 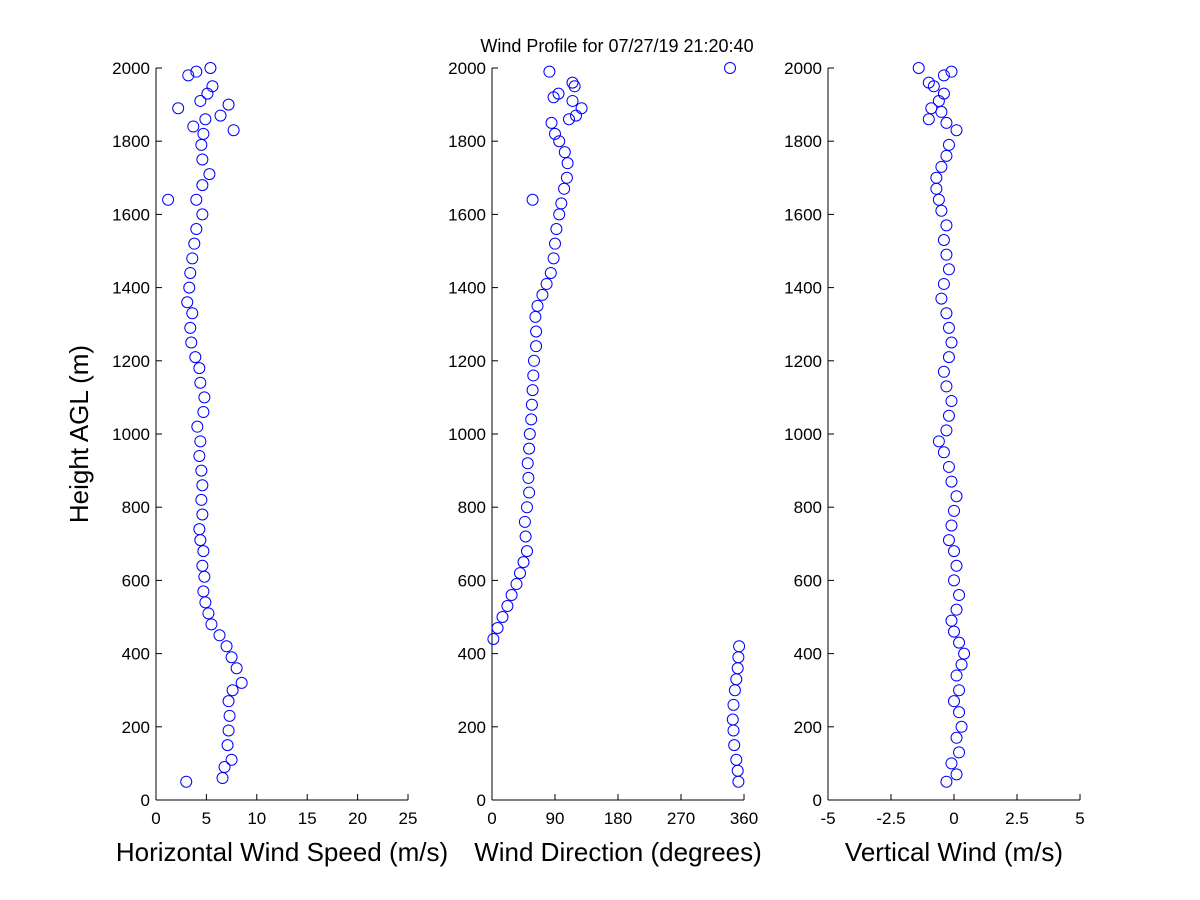 I want to click on x-tick-label: 180, so click(x=618, y=818).